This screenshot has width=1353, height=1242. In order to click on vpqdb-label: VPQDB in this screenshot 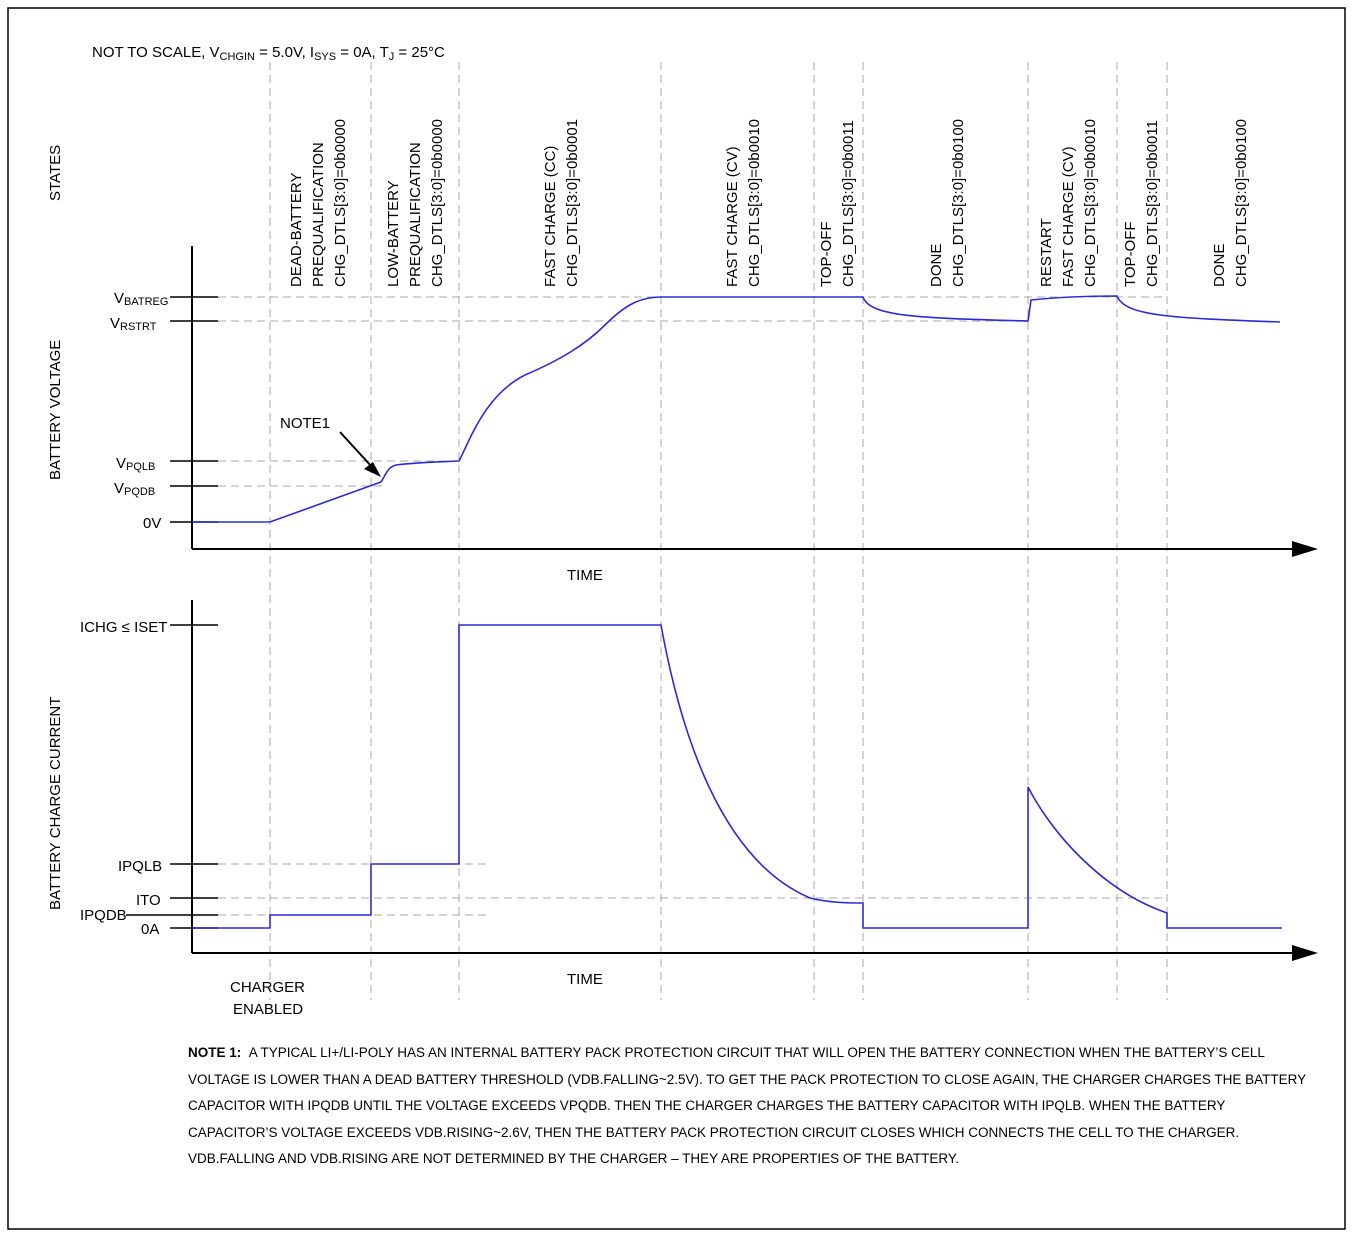, I will do `click(134, 489)`.